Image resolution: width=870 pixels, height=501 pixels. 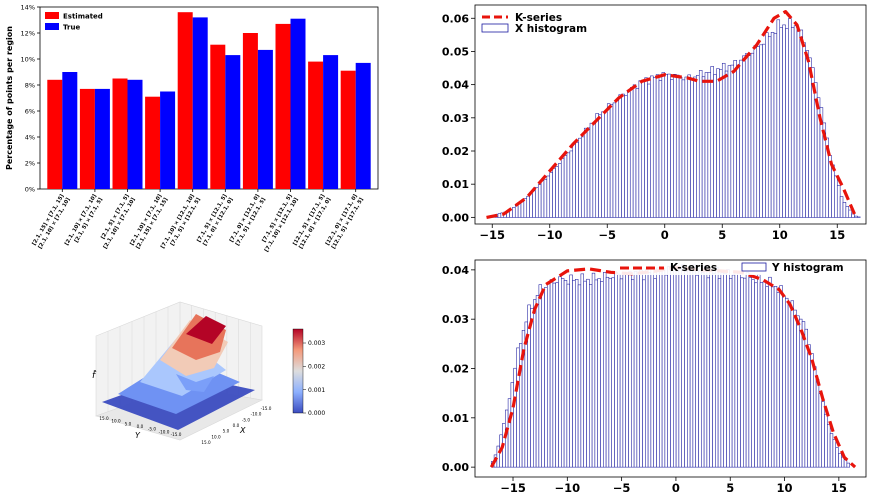 What do you see at coordinates (71, 28) in the screenshot?
I see `legend-label: True` at bounding box center [71, 28].